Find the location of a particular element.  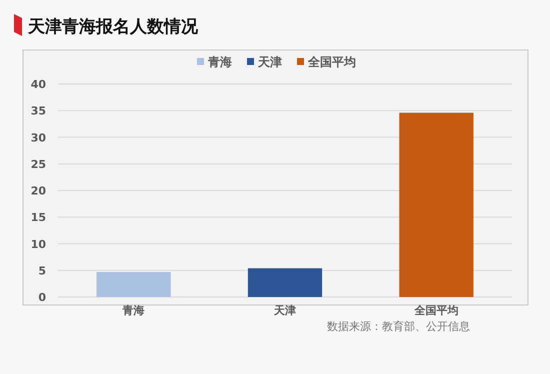

y-tick-label: 0 is located at coordinates (42, 297).